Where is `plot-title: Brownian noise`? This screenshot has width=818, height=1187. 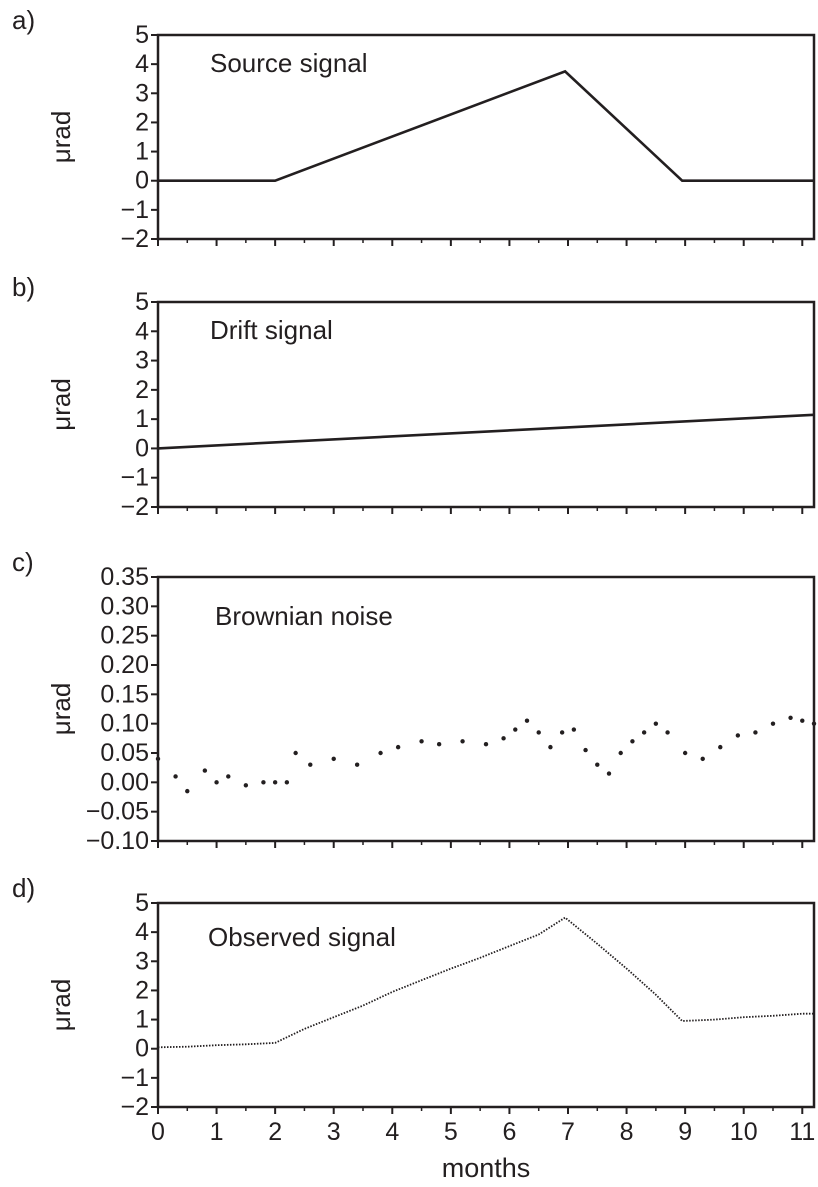 plot-title: Brownian noise is located at coordinates (304, 616).